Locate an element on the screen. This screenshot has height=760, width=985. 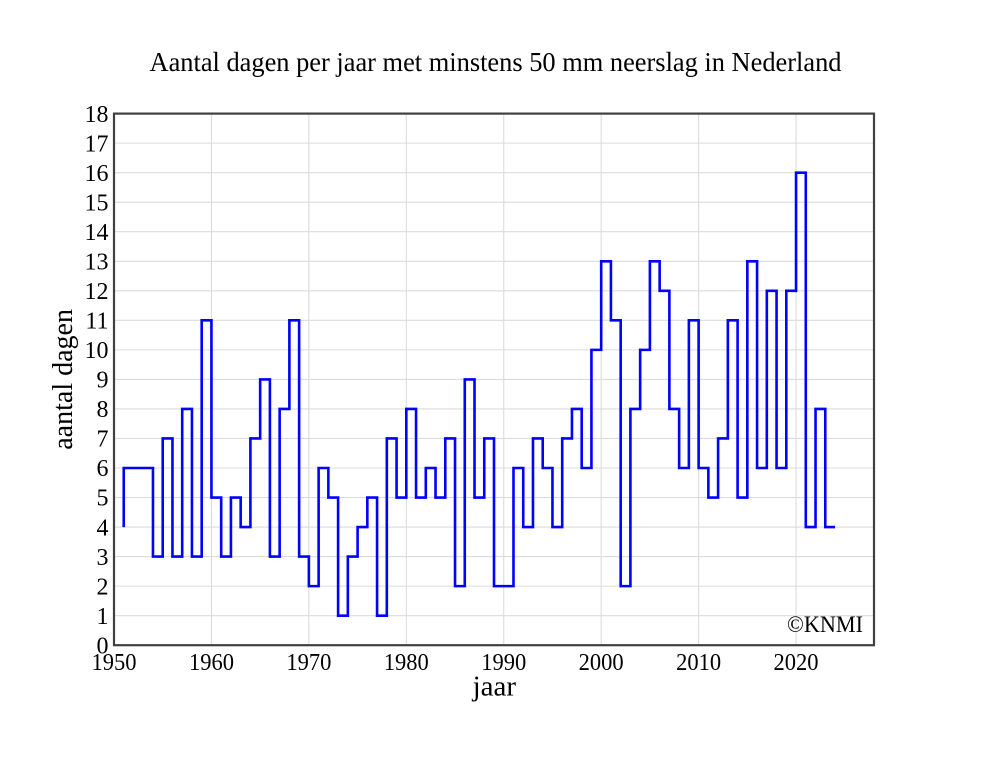
svg-text: 1960 is located at coordinates (211, 663).